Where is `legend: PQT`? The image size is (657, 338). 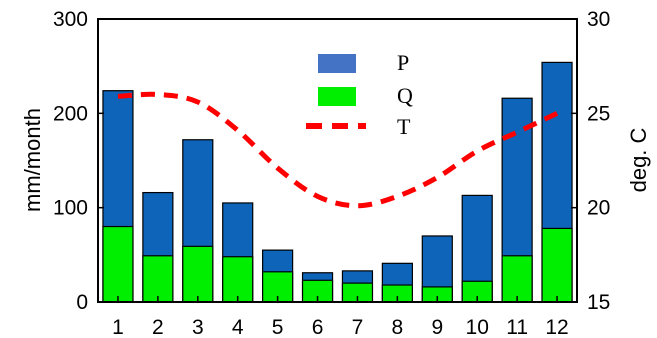 legend: PQT is located at coordinates (359, 94).